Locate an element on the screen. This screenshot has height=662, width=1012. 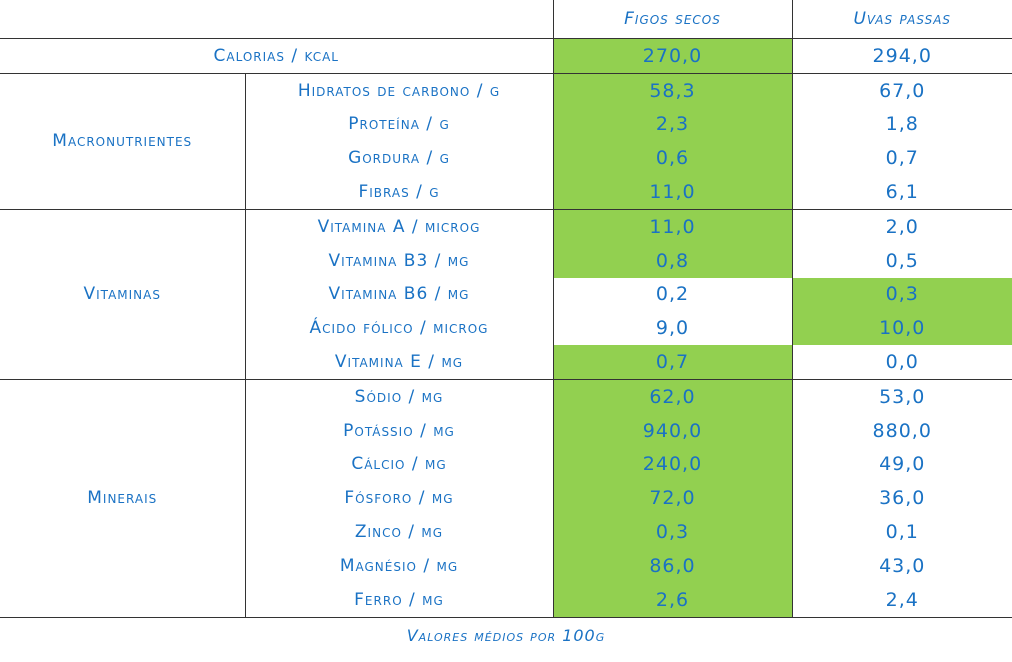
data-row: Vitamina B3 / mg 0,8 0,5 is located at coordinates (506, 260).